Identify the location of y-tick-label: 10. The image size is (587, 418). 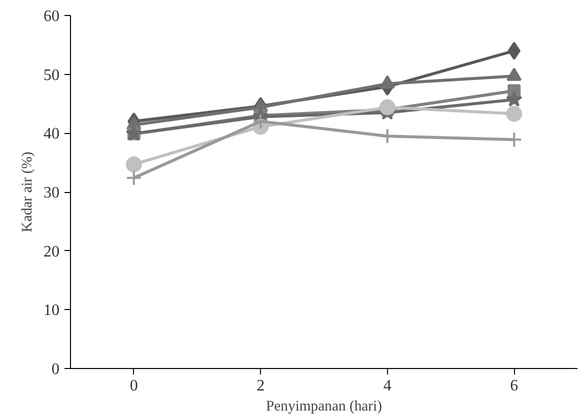
(52, 311).